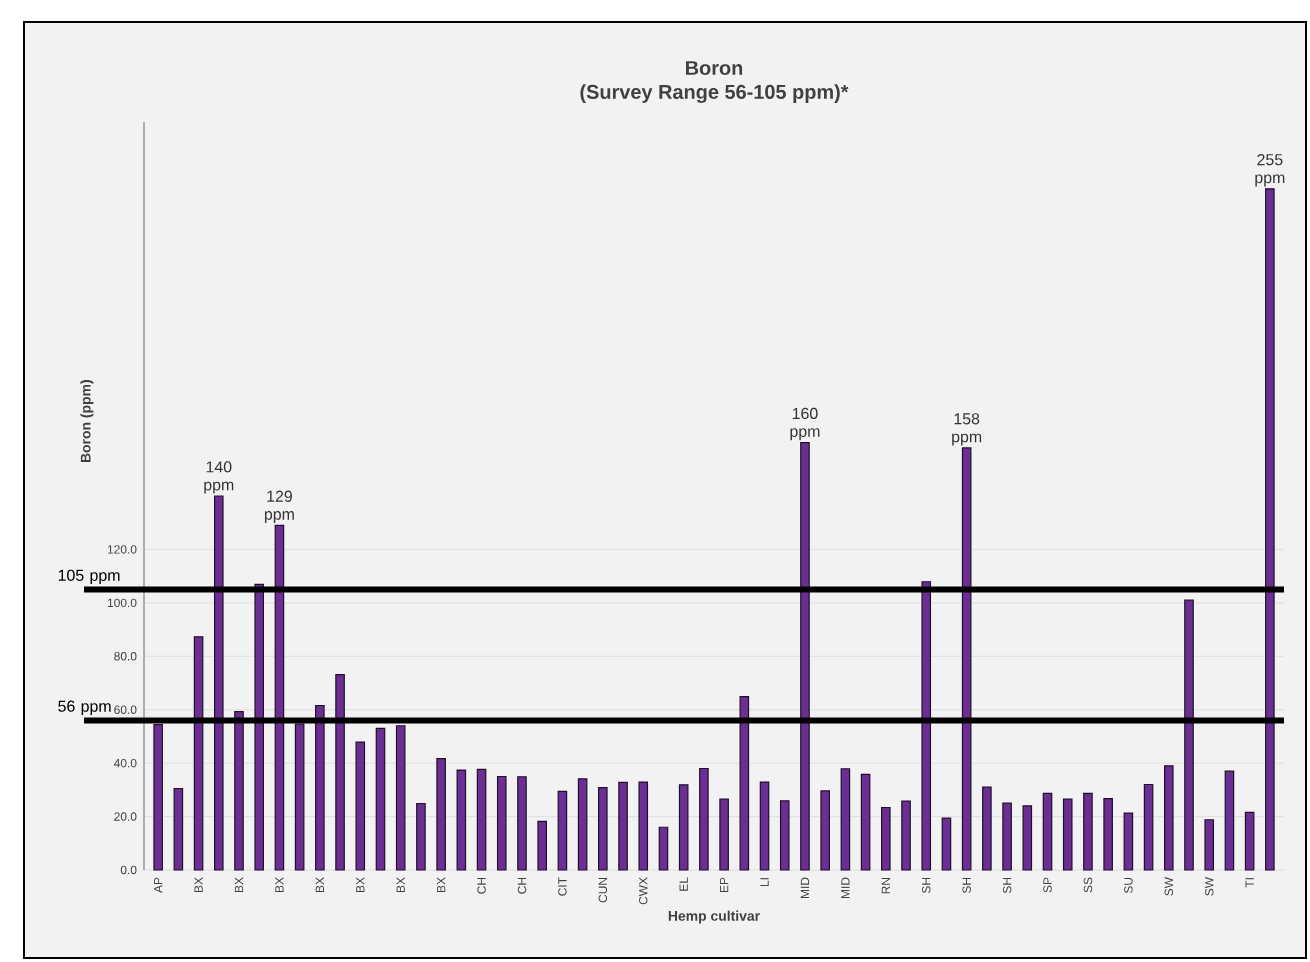 This screenshot has height=962, width=1310. What do you see at coordinates (714, 93) in the screenshot?
I see `chart-subtitle: (Survey Range 56-105 ppm)*` at bounding box center [714, 93].